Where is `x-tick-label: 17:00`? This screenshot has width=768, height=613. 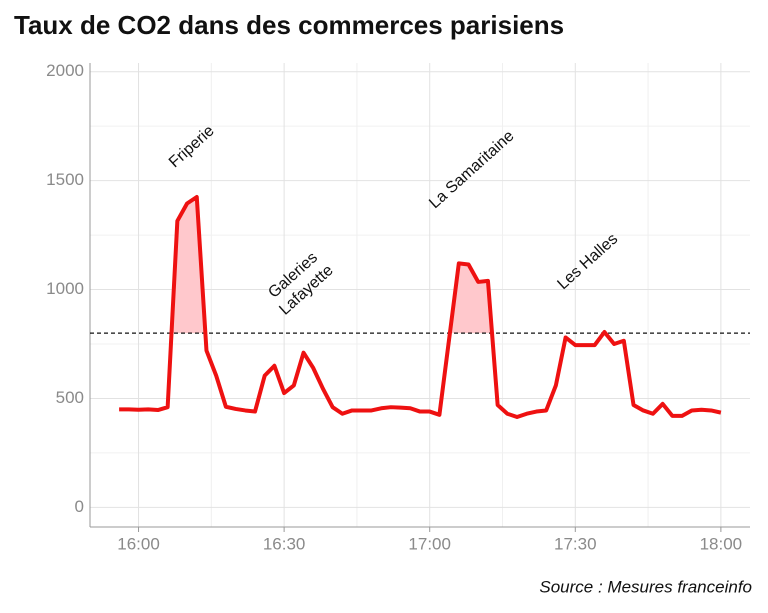 x-tick-label: 17:00 is located at coordinates (429, 543).